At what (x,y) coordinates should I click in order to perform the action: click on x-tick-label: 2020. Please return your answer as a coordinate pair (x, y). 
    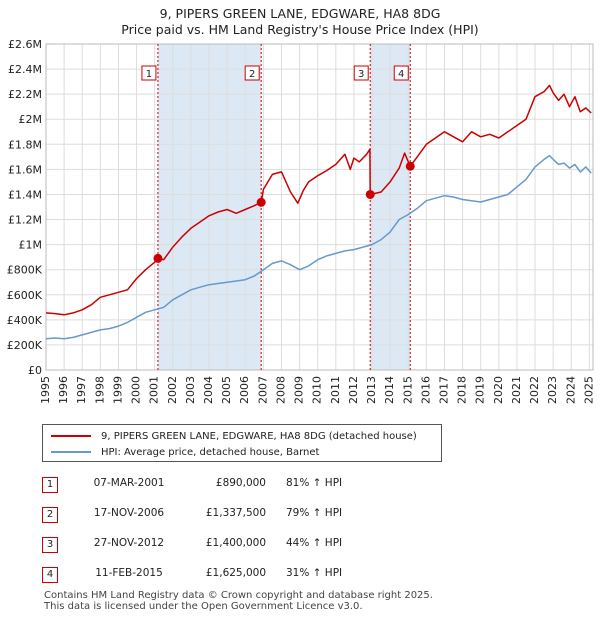
    Looking at the image, I should click on (498, 390).